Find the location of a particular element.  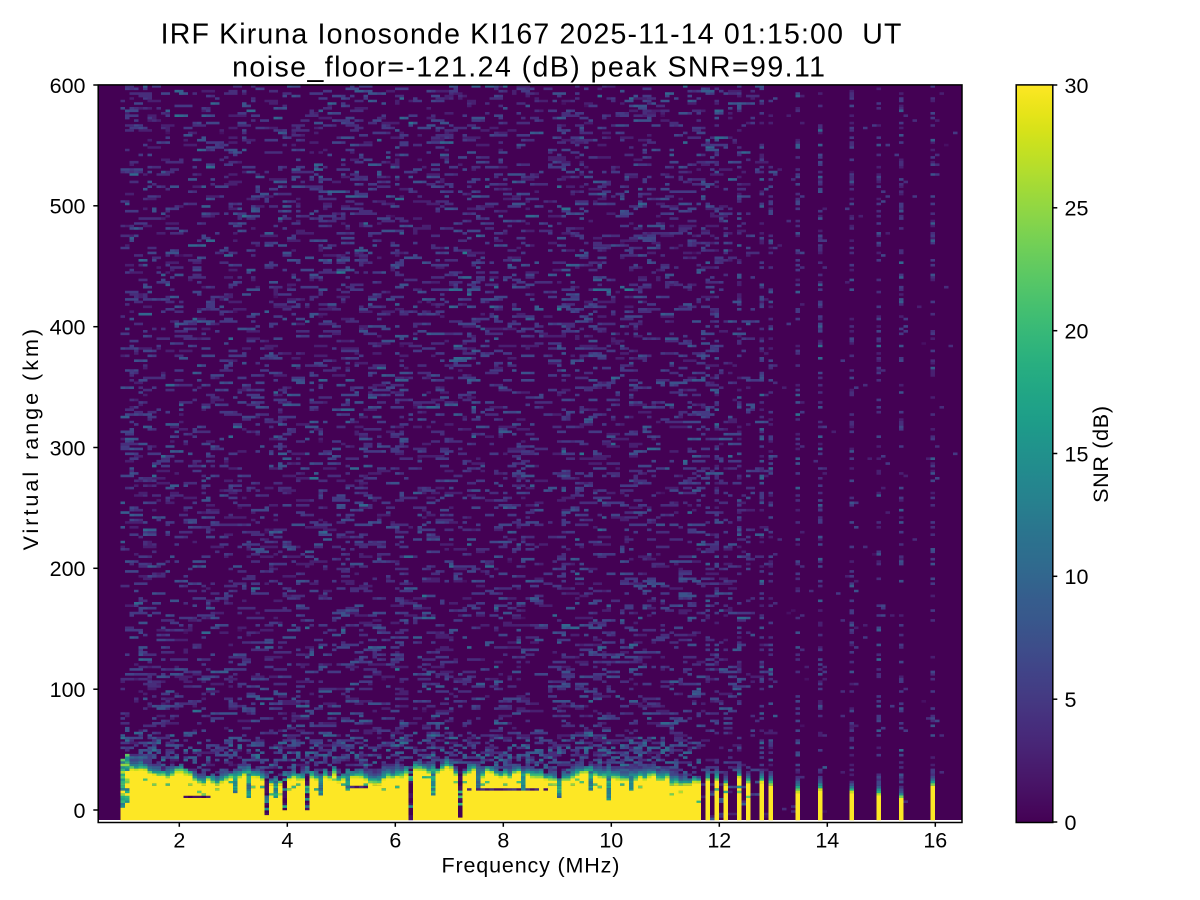

svg-text: 14 is located at coordinates (827, 841).